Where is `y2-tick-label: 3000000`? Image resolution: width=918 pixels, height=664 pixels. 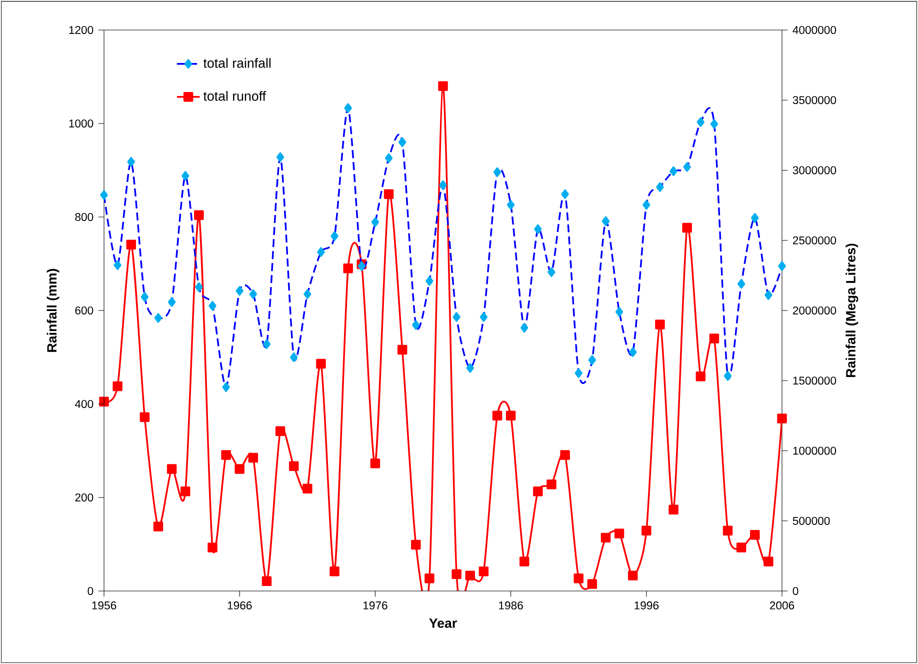 y2-tick-label: 3000000 is located at coordinates (814, 170).